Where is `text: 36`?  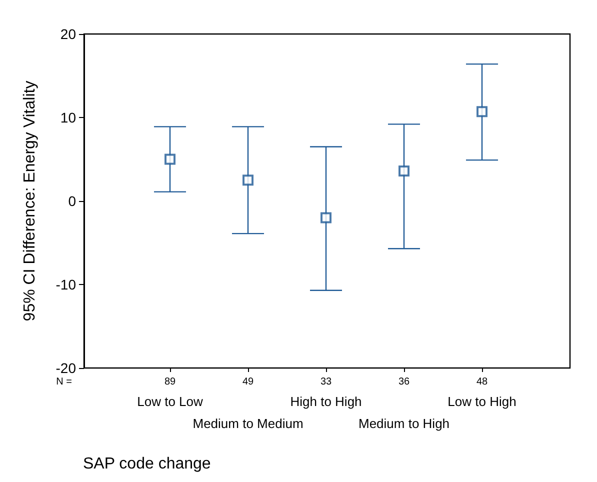 text: 36 is located at coordinates (404, 382).